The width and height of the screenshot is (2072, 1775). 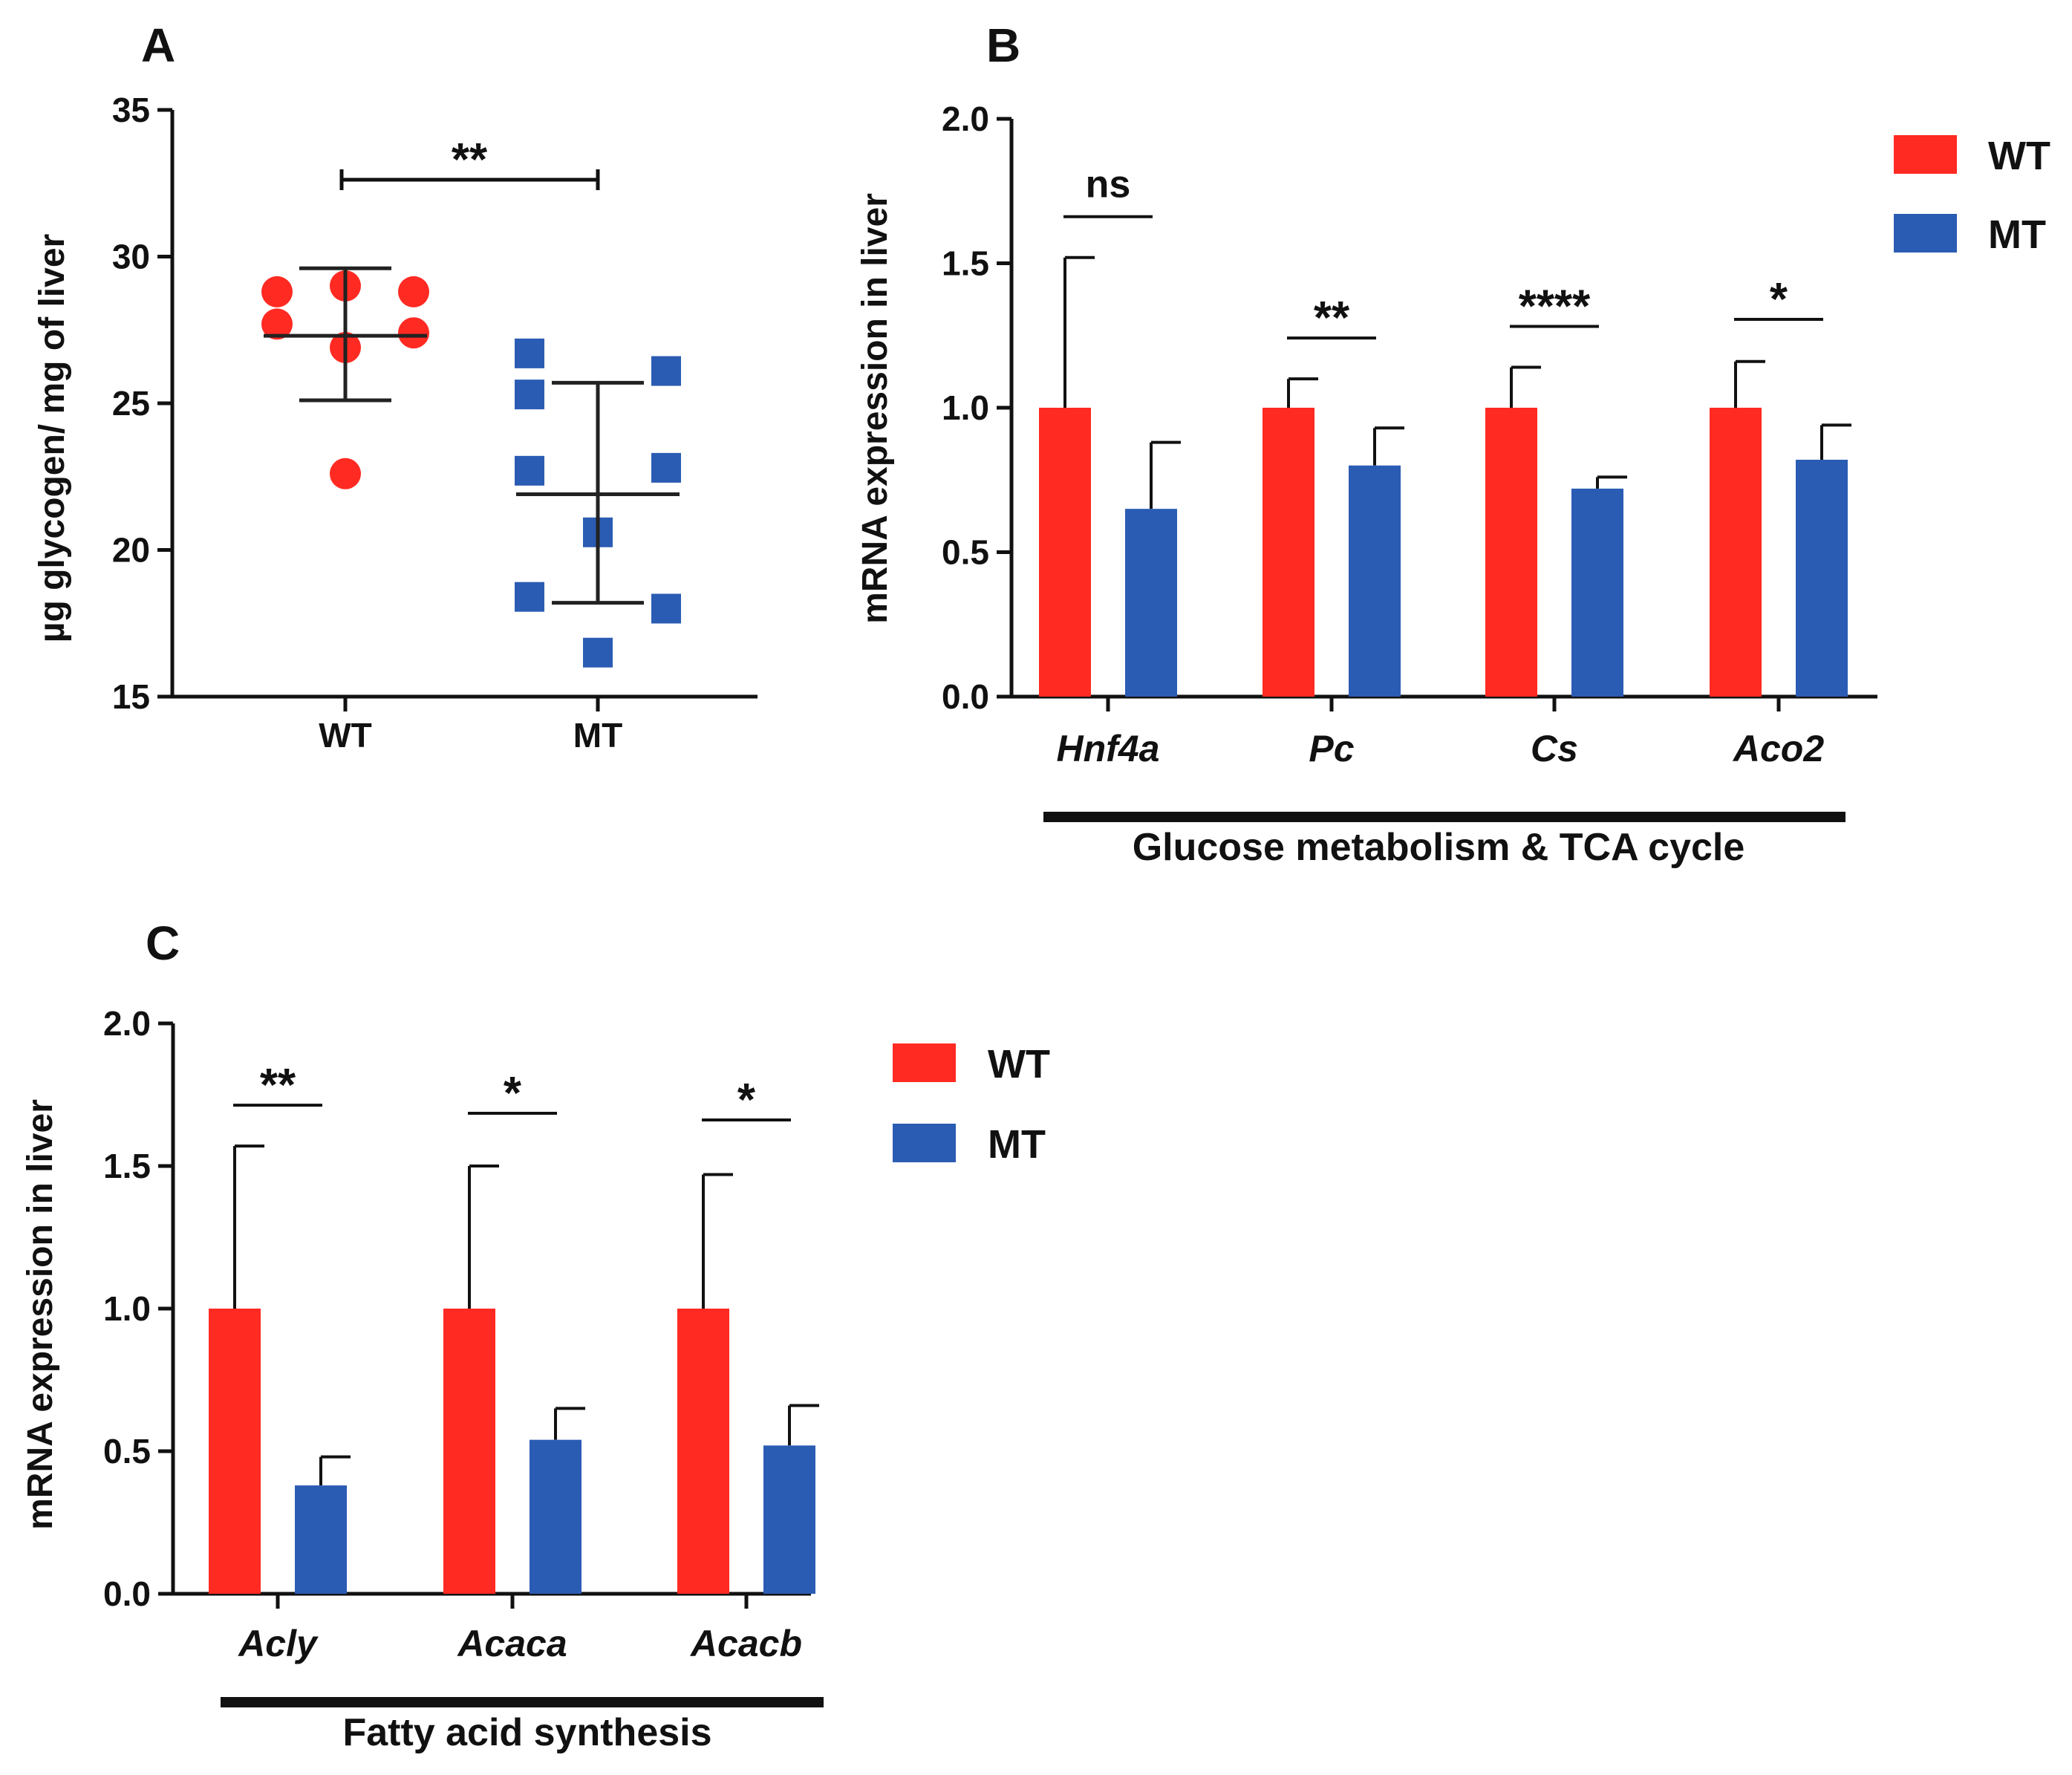 I want to click on panel-letter-c: C, so click(x=163, y=943).